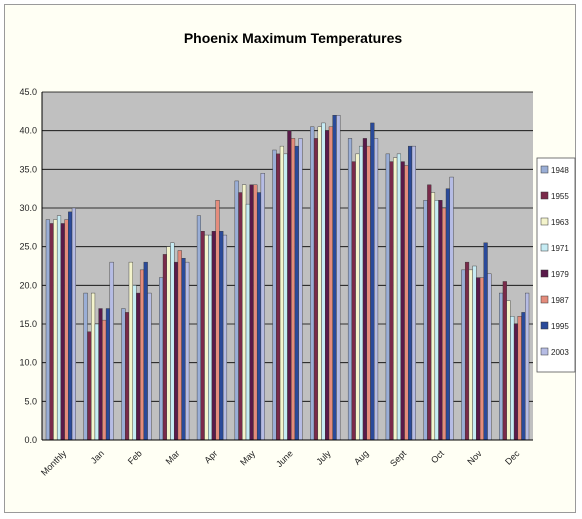 This screenshot has height=519, width=582. What do you see at coordinates (28, 169) in the screenshot?
I see `y-tick-label: 35.0` at bounding box center [28, 169].